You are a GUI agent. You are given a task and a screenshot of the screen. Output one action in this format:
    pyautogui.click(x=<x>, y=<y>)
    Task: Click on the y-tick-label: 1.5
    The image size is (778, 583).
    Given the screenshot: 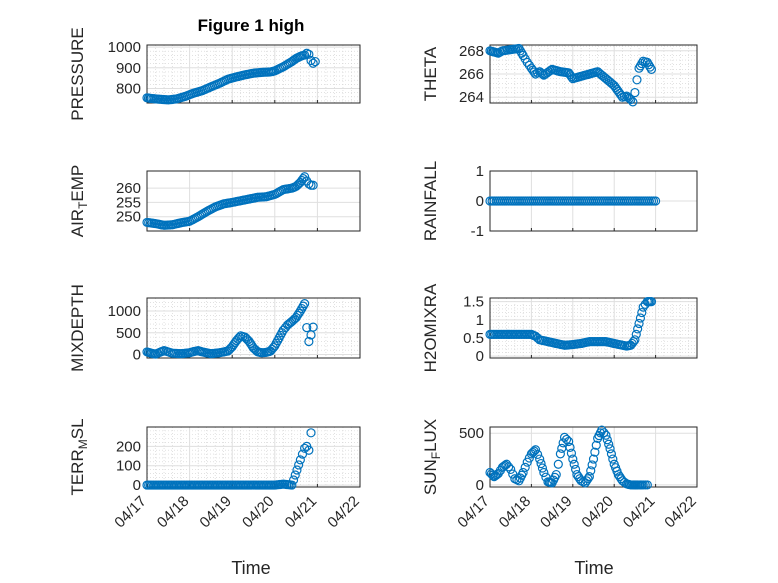 What is the action you would take?
    pyautogui.click(x=473, y=302)
    